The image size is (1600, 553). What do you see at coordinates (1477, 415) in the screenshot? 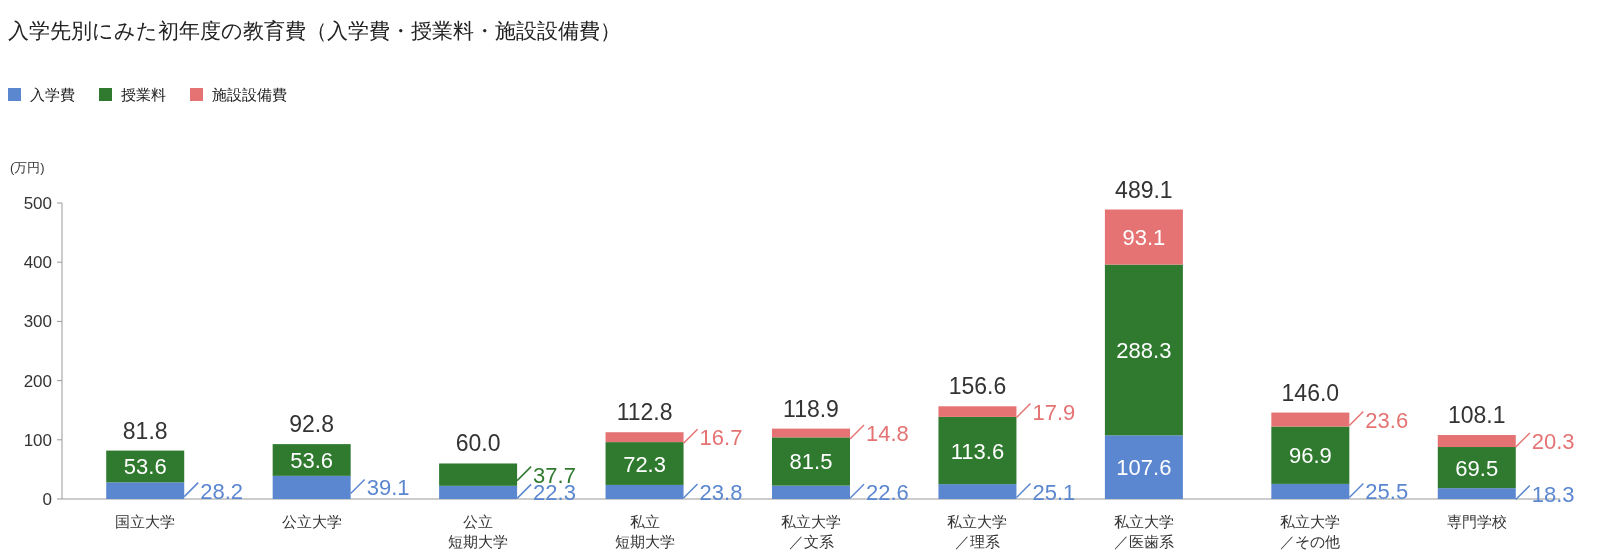
I see `total-label: 108.1` at bounding box center [1477, 415].